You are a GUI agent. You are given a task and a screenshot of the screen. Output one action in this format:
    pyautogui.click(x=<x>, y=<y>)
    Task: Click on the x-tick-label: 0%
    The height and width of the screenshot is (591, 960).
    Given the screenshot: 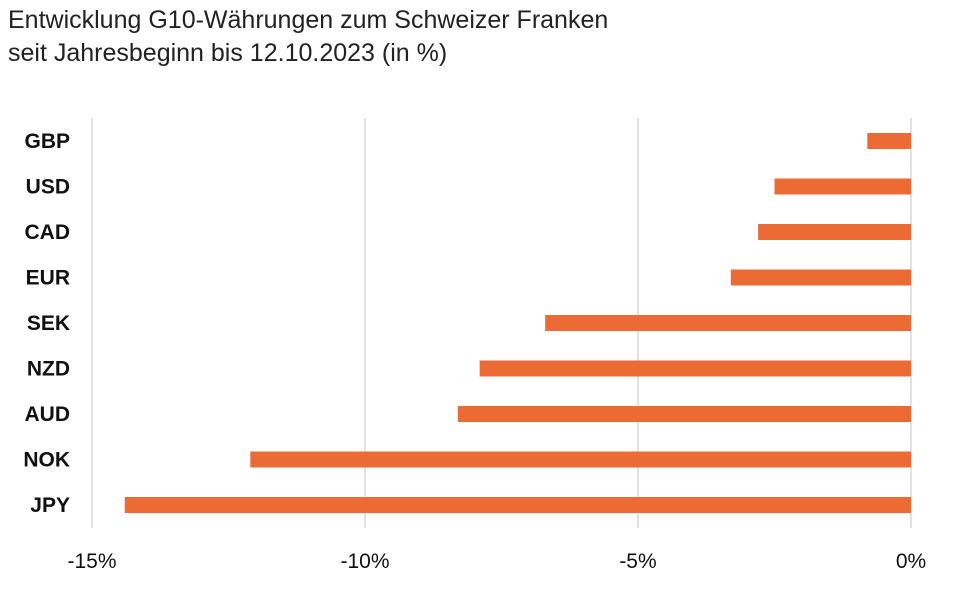 What is the action you would take?
    pyautogui.click(x=911, y=561)
    